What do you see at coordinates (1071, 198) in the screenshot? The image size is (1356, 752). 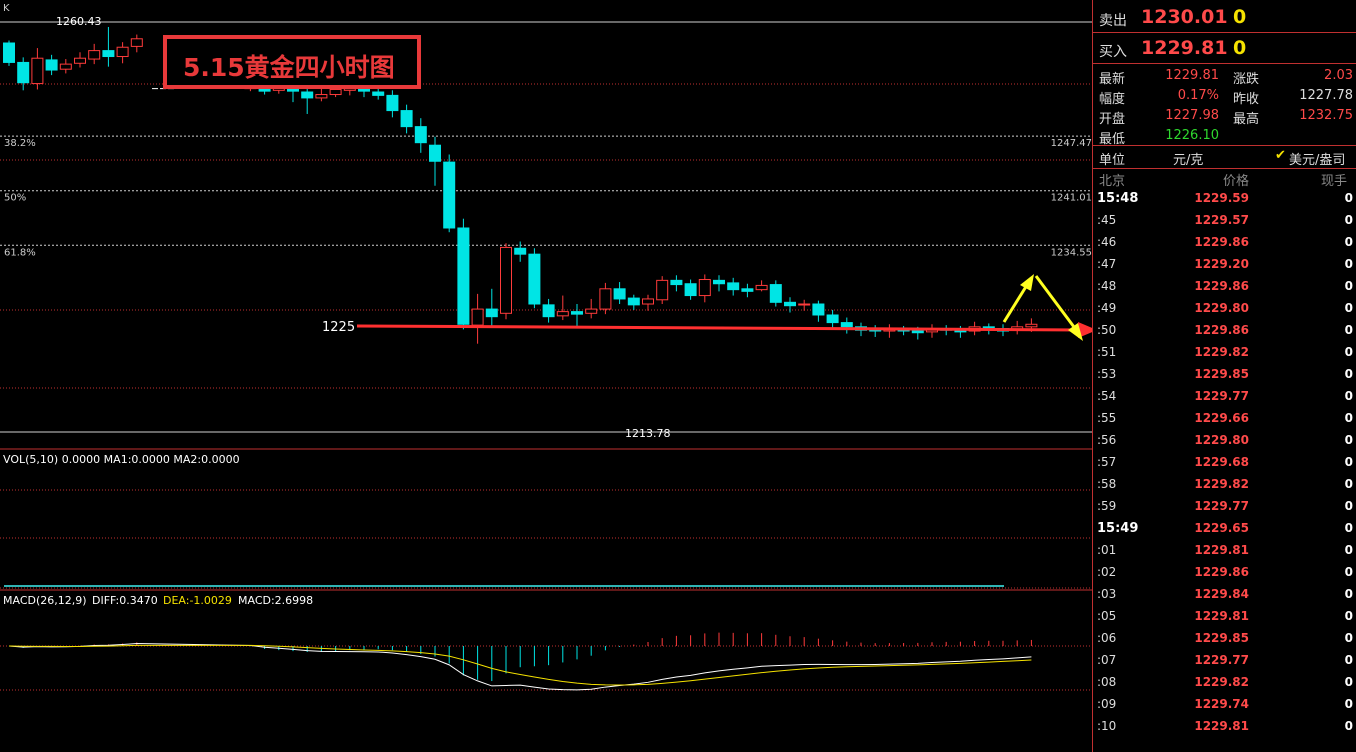 I see `fib-value-label: 1241.01` at bounding box center [1071, 198].